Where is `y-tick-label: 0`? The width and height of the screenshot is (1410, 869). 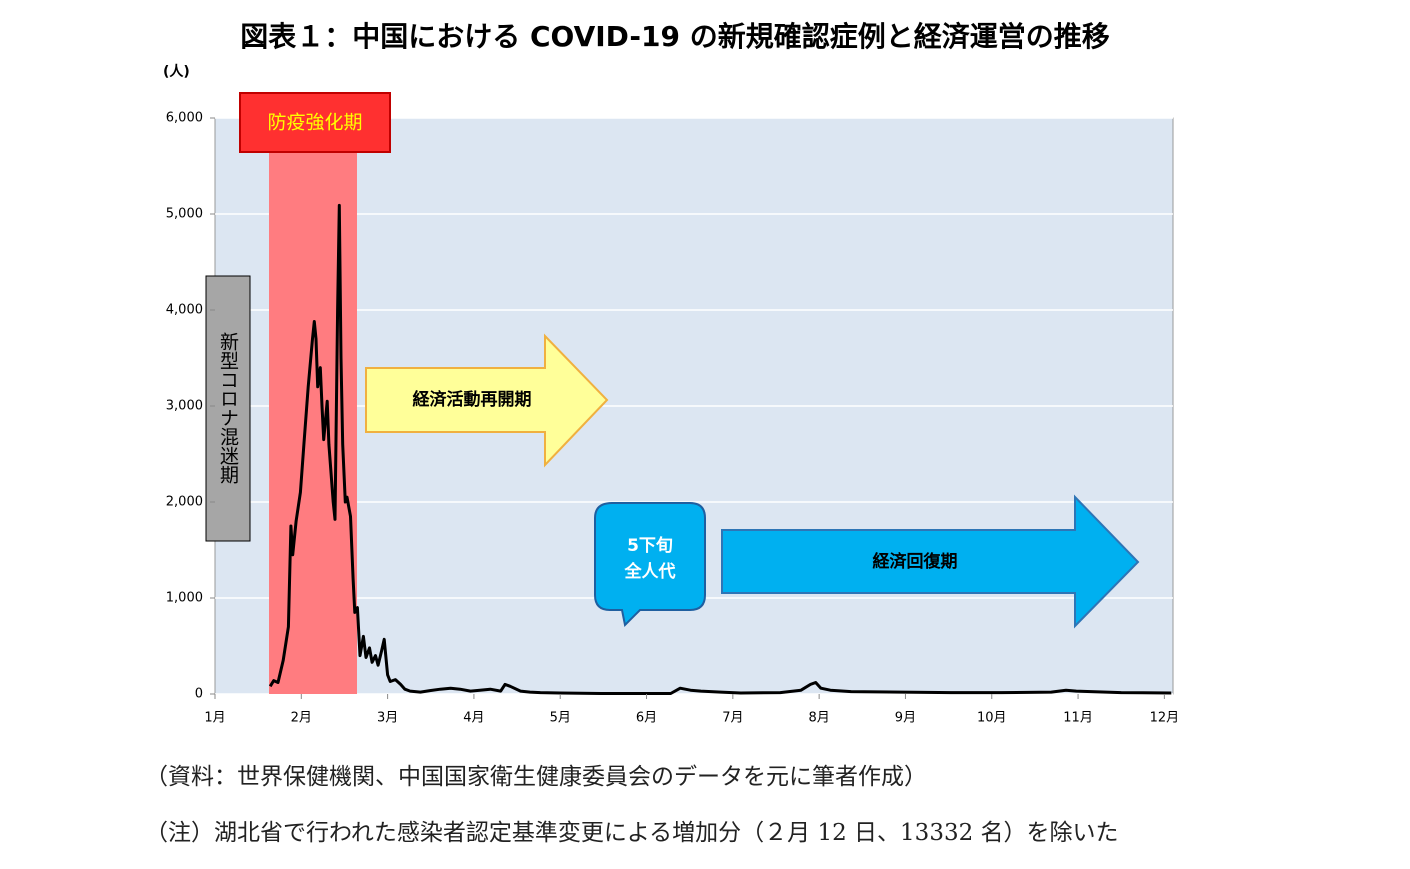 y-tick-label: 0 is located at coordinates (199, 694).